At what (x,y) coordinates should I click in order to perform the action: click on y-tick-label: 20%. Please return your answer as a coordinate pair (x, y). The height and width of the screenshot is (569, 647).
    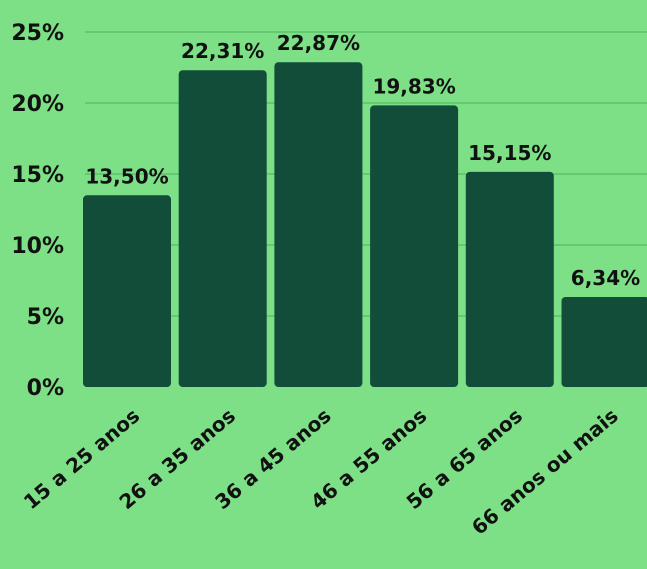
    Looking at the image, I should click on (37, 104).